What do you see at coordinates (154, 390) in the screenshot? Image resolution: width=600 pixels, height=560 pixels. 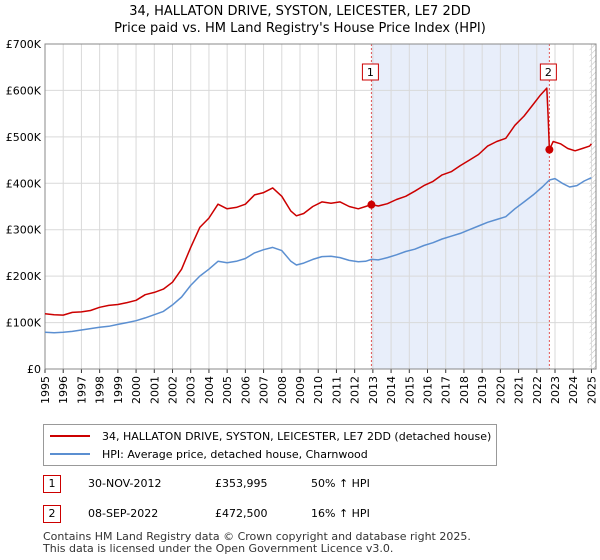 I see `x-tick-label: 2001` at bounding box center [154, 390].